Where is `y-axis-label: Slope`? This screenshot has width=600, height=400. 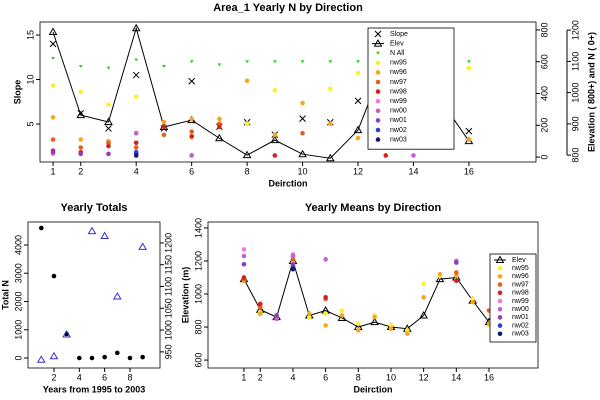
y-axis-label: Slope is located at coordinates (17, 92).